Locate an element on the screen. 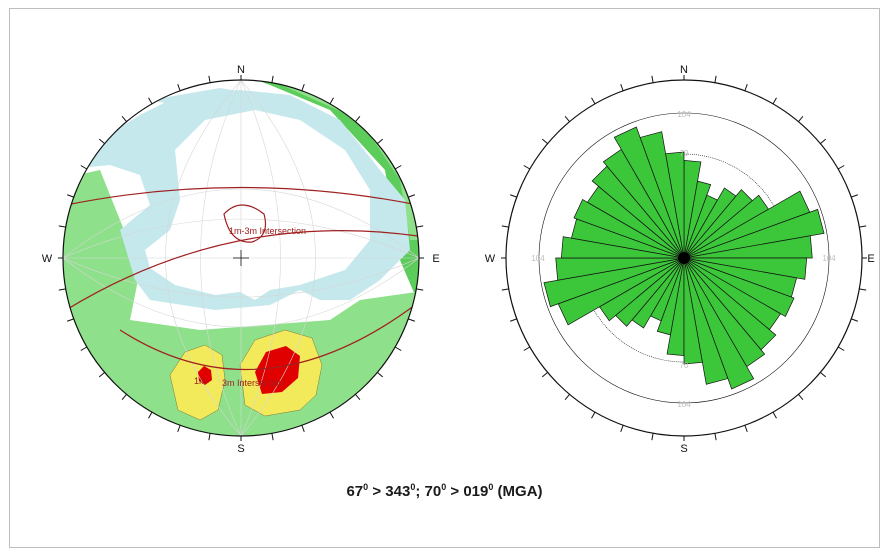  rose-ring-label-top-inner: 70 is located at coordinates (684, 153).